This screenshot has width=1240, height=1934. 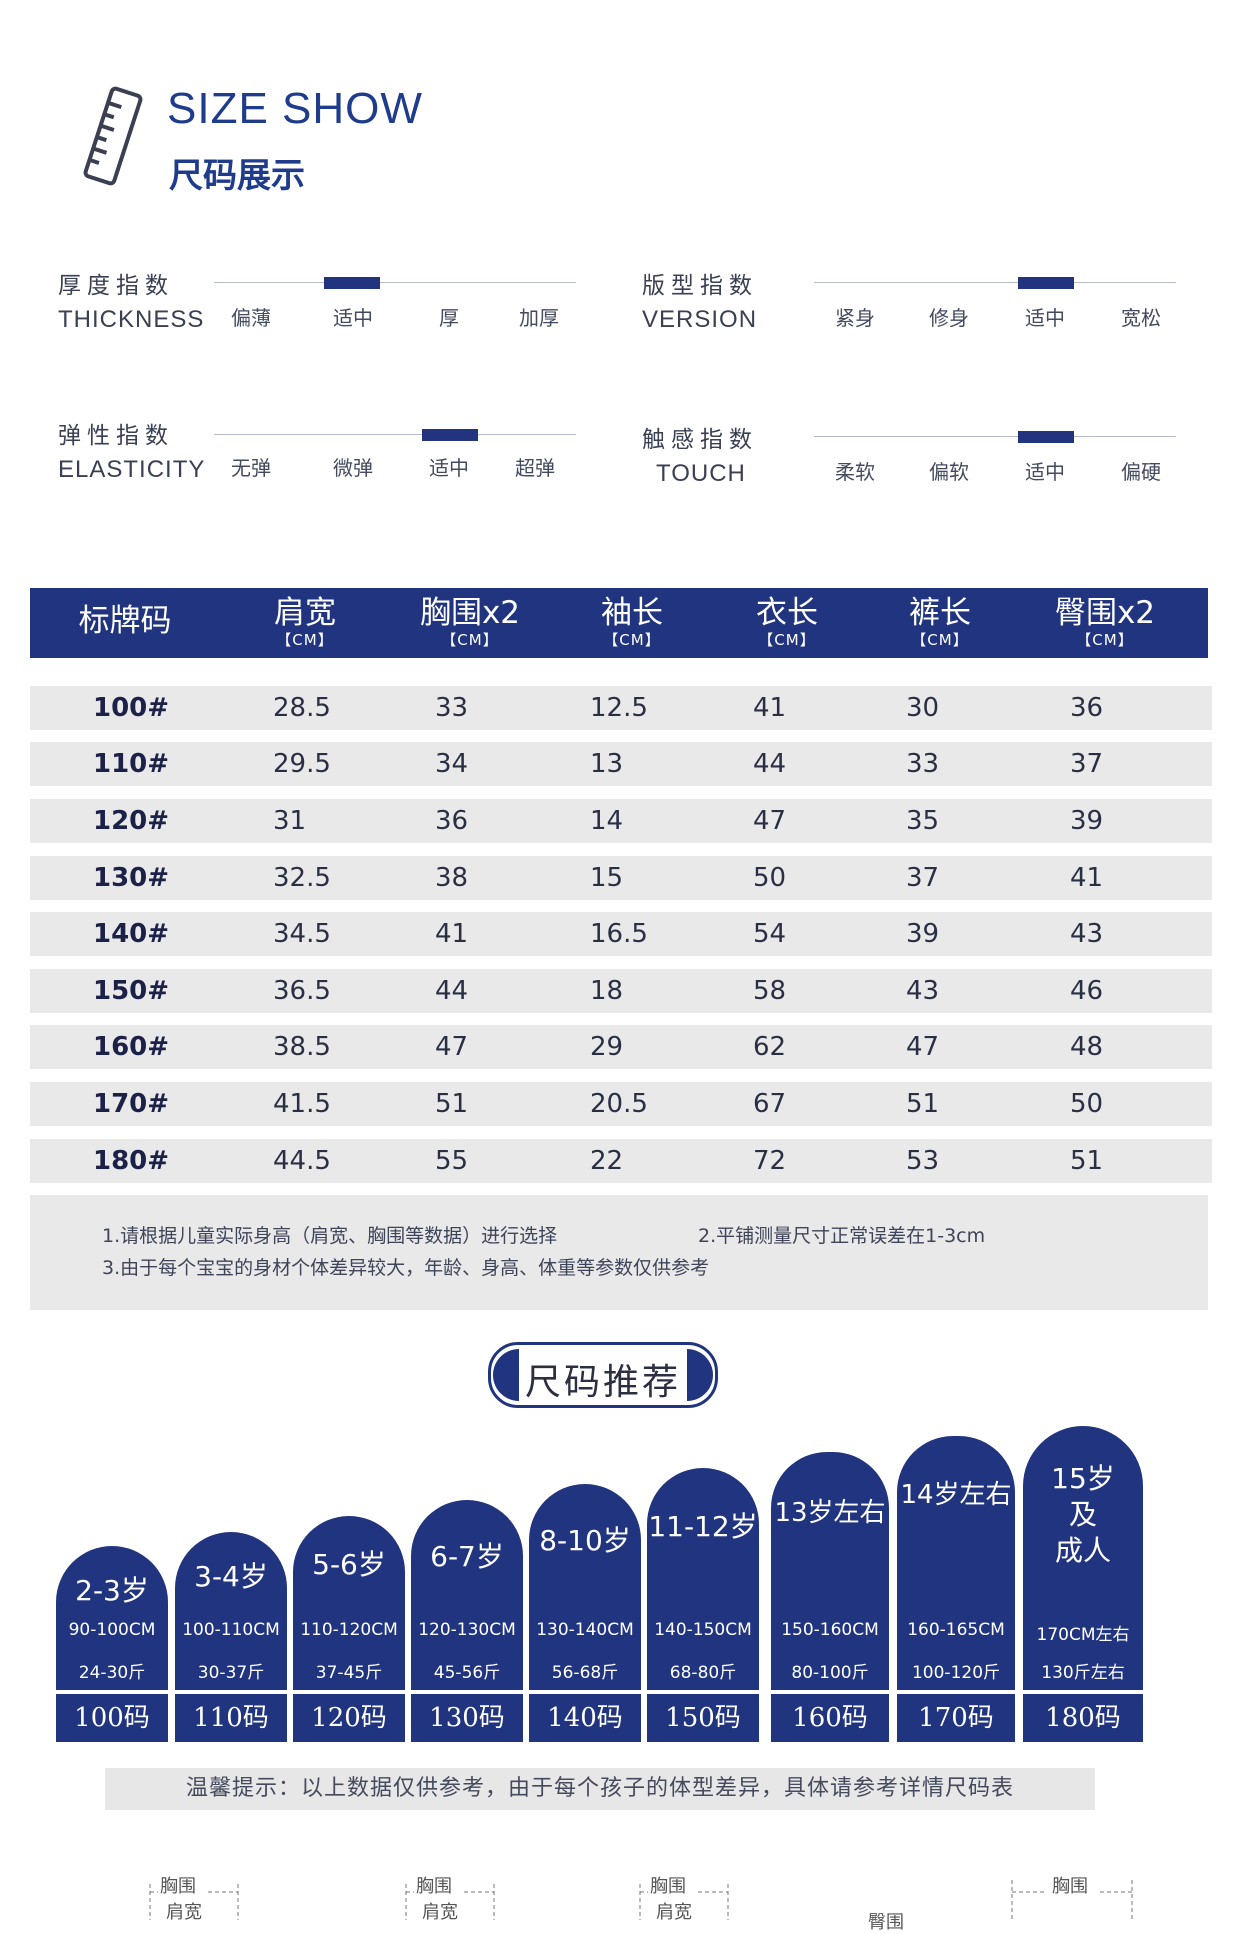 What do you see at coordinates (923, 1047) in the screenshot?
I see `pants-length-cell: 47` at bounding box center [923, 1047].